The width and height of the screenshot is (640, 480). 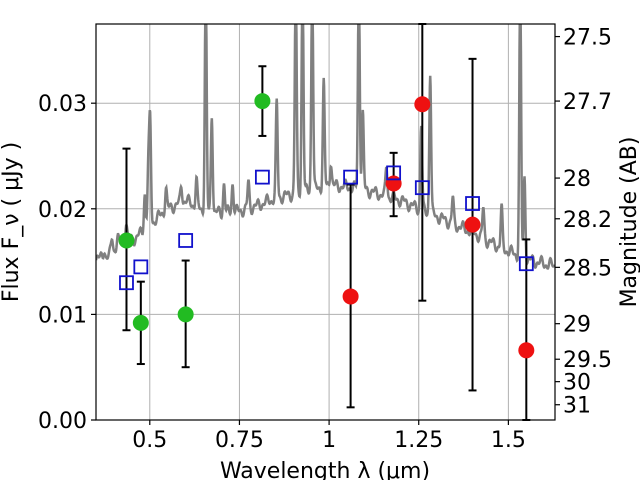 I want to click on x-tick-label: 0.5, so click(x=149, y=440).